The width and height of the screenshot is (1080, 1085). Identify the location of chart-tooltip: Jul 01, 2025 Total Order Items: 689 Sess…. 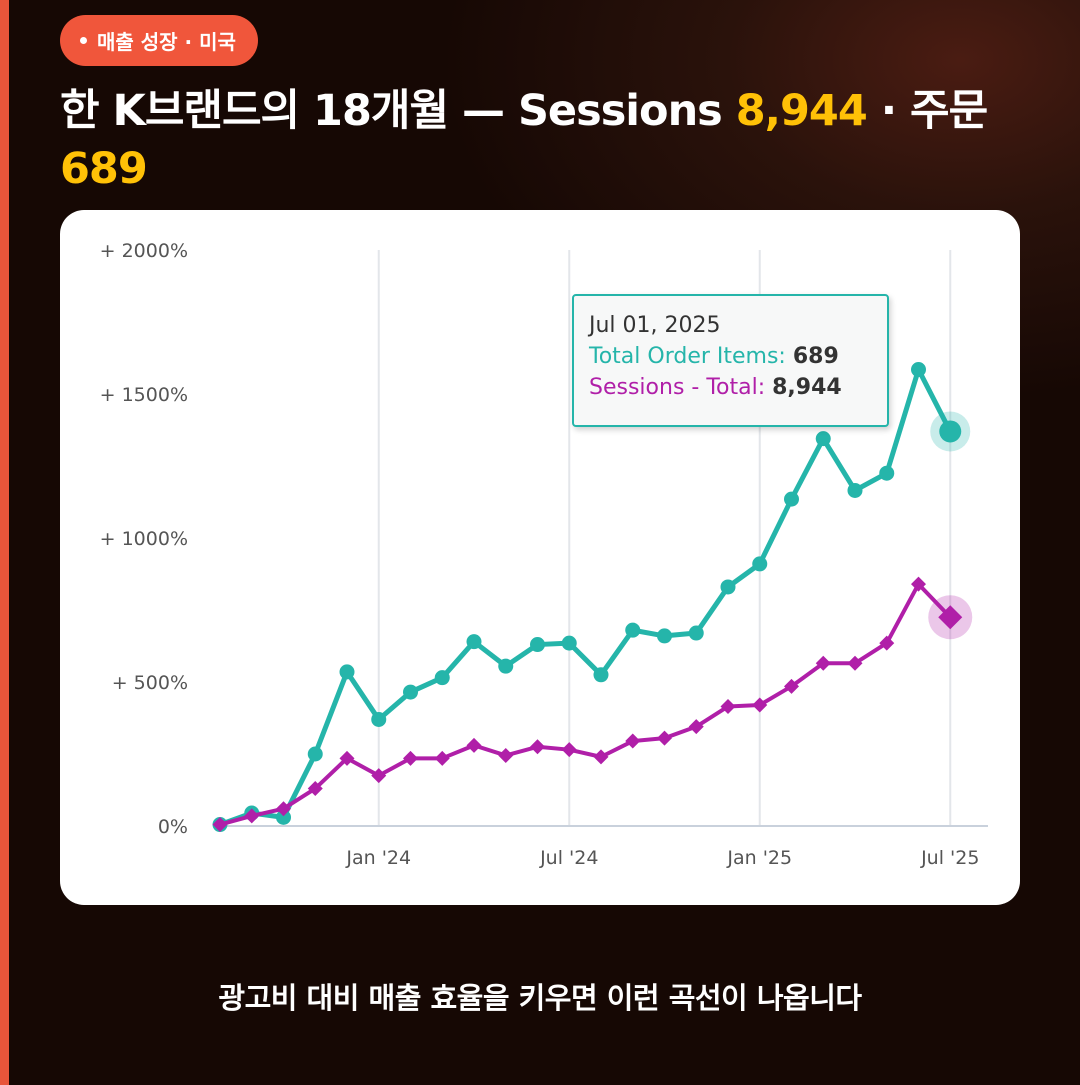
(730, 360).